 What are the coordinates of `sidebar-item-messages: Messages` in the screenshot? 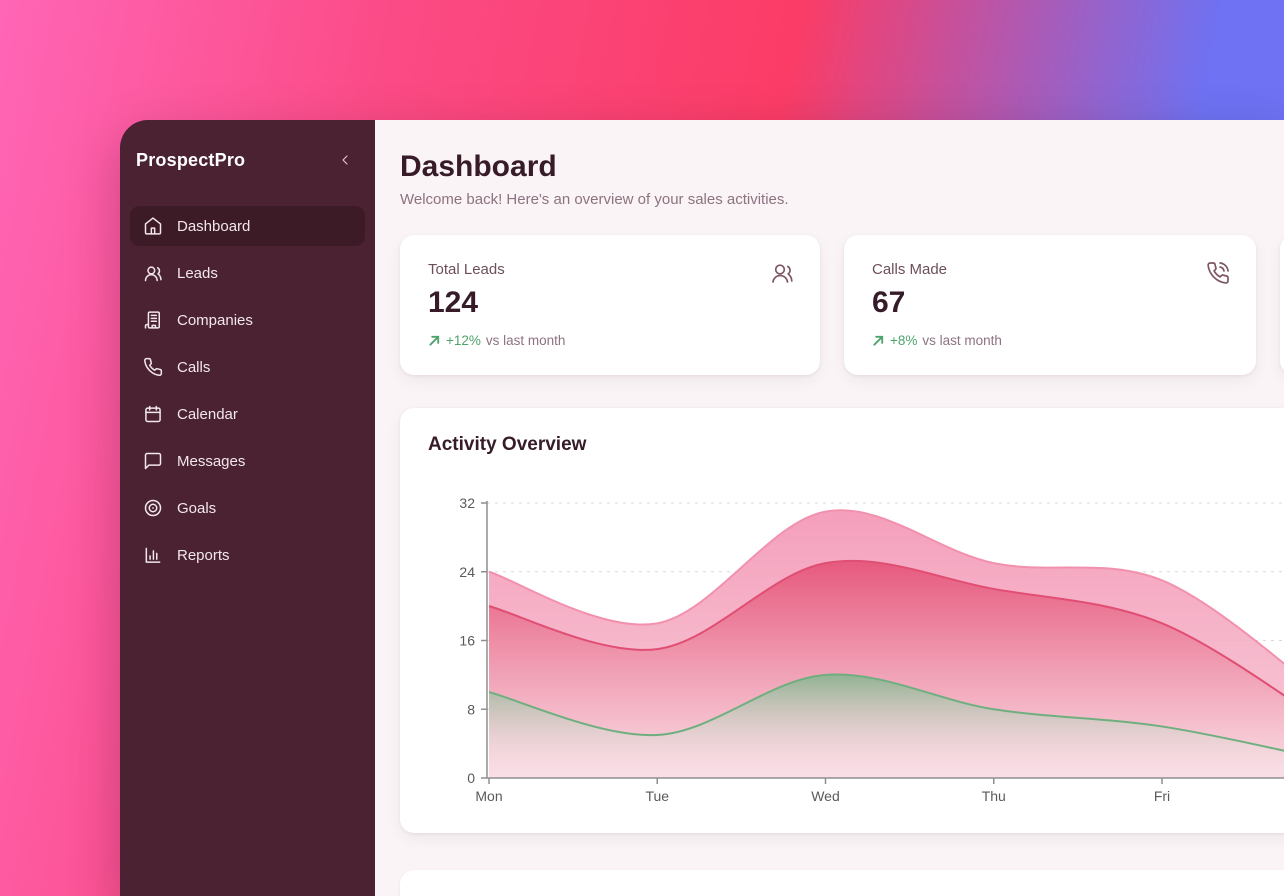 It's located at (247, 461).